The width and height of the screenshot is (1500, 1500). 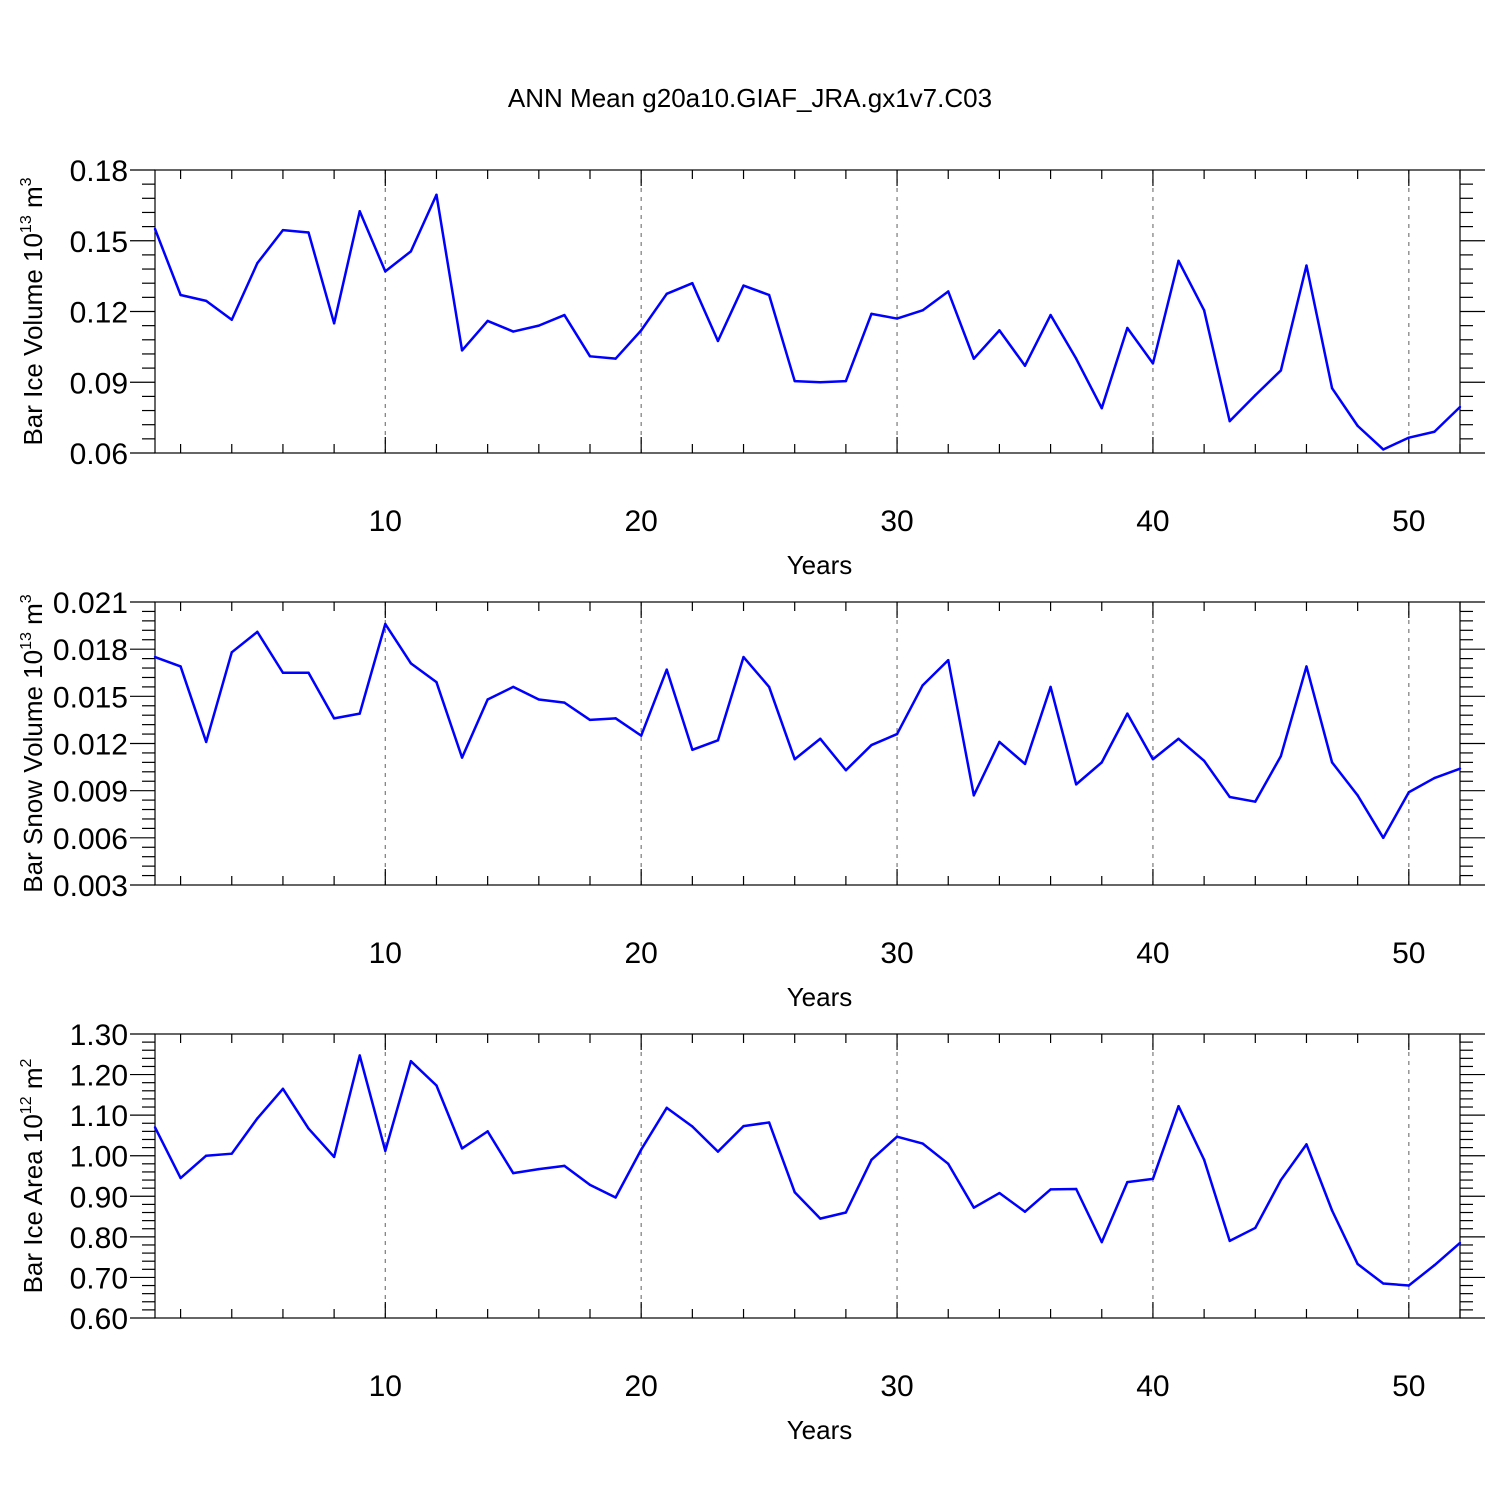 What do you see at coordinates (99, 1116) in the screenshot?
I see `y-tick-label: 1.10` at bounding box center [99, 1116].